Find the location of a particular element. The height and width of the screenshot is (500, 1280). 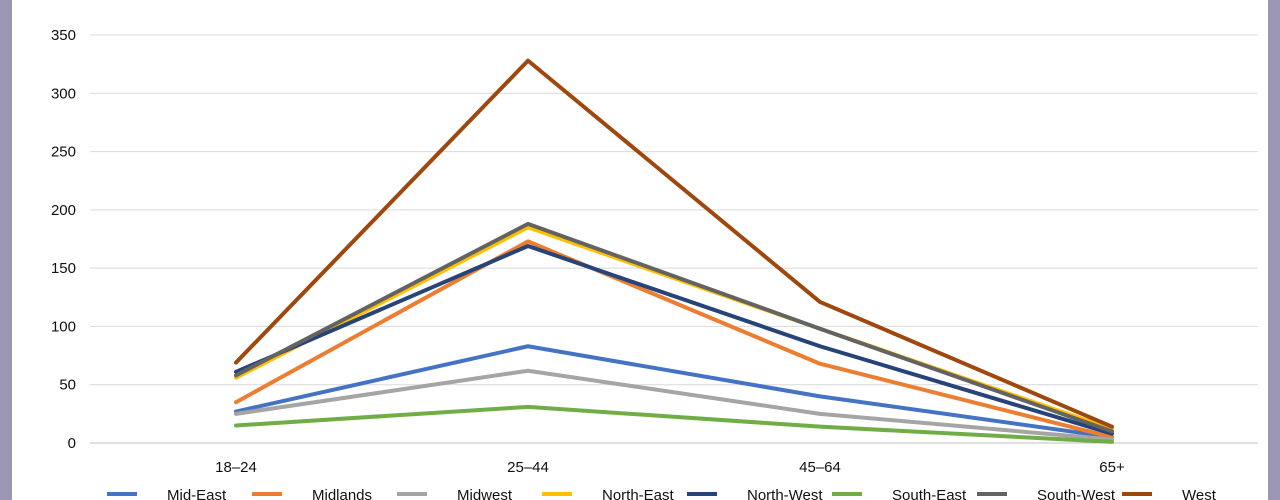

y-tick-label: 300 is located at coordinates (63, 93).